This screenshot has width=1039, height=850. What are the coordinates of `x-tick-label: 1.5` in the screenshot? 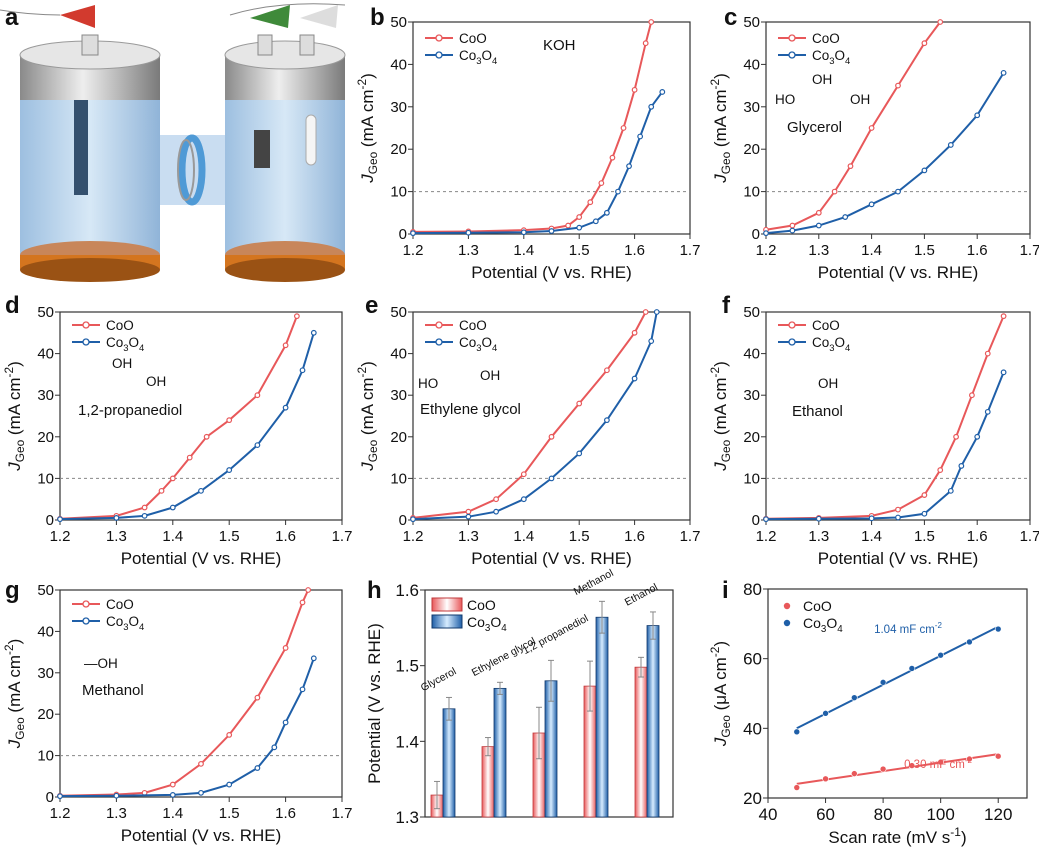 It's located at (579, 536).